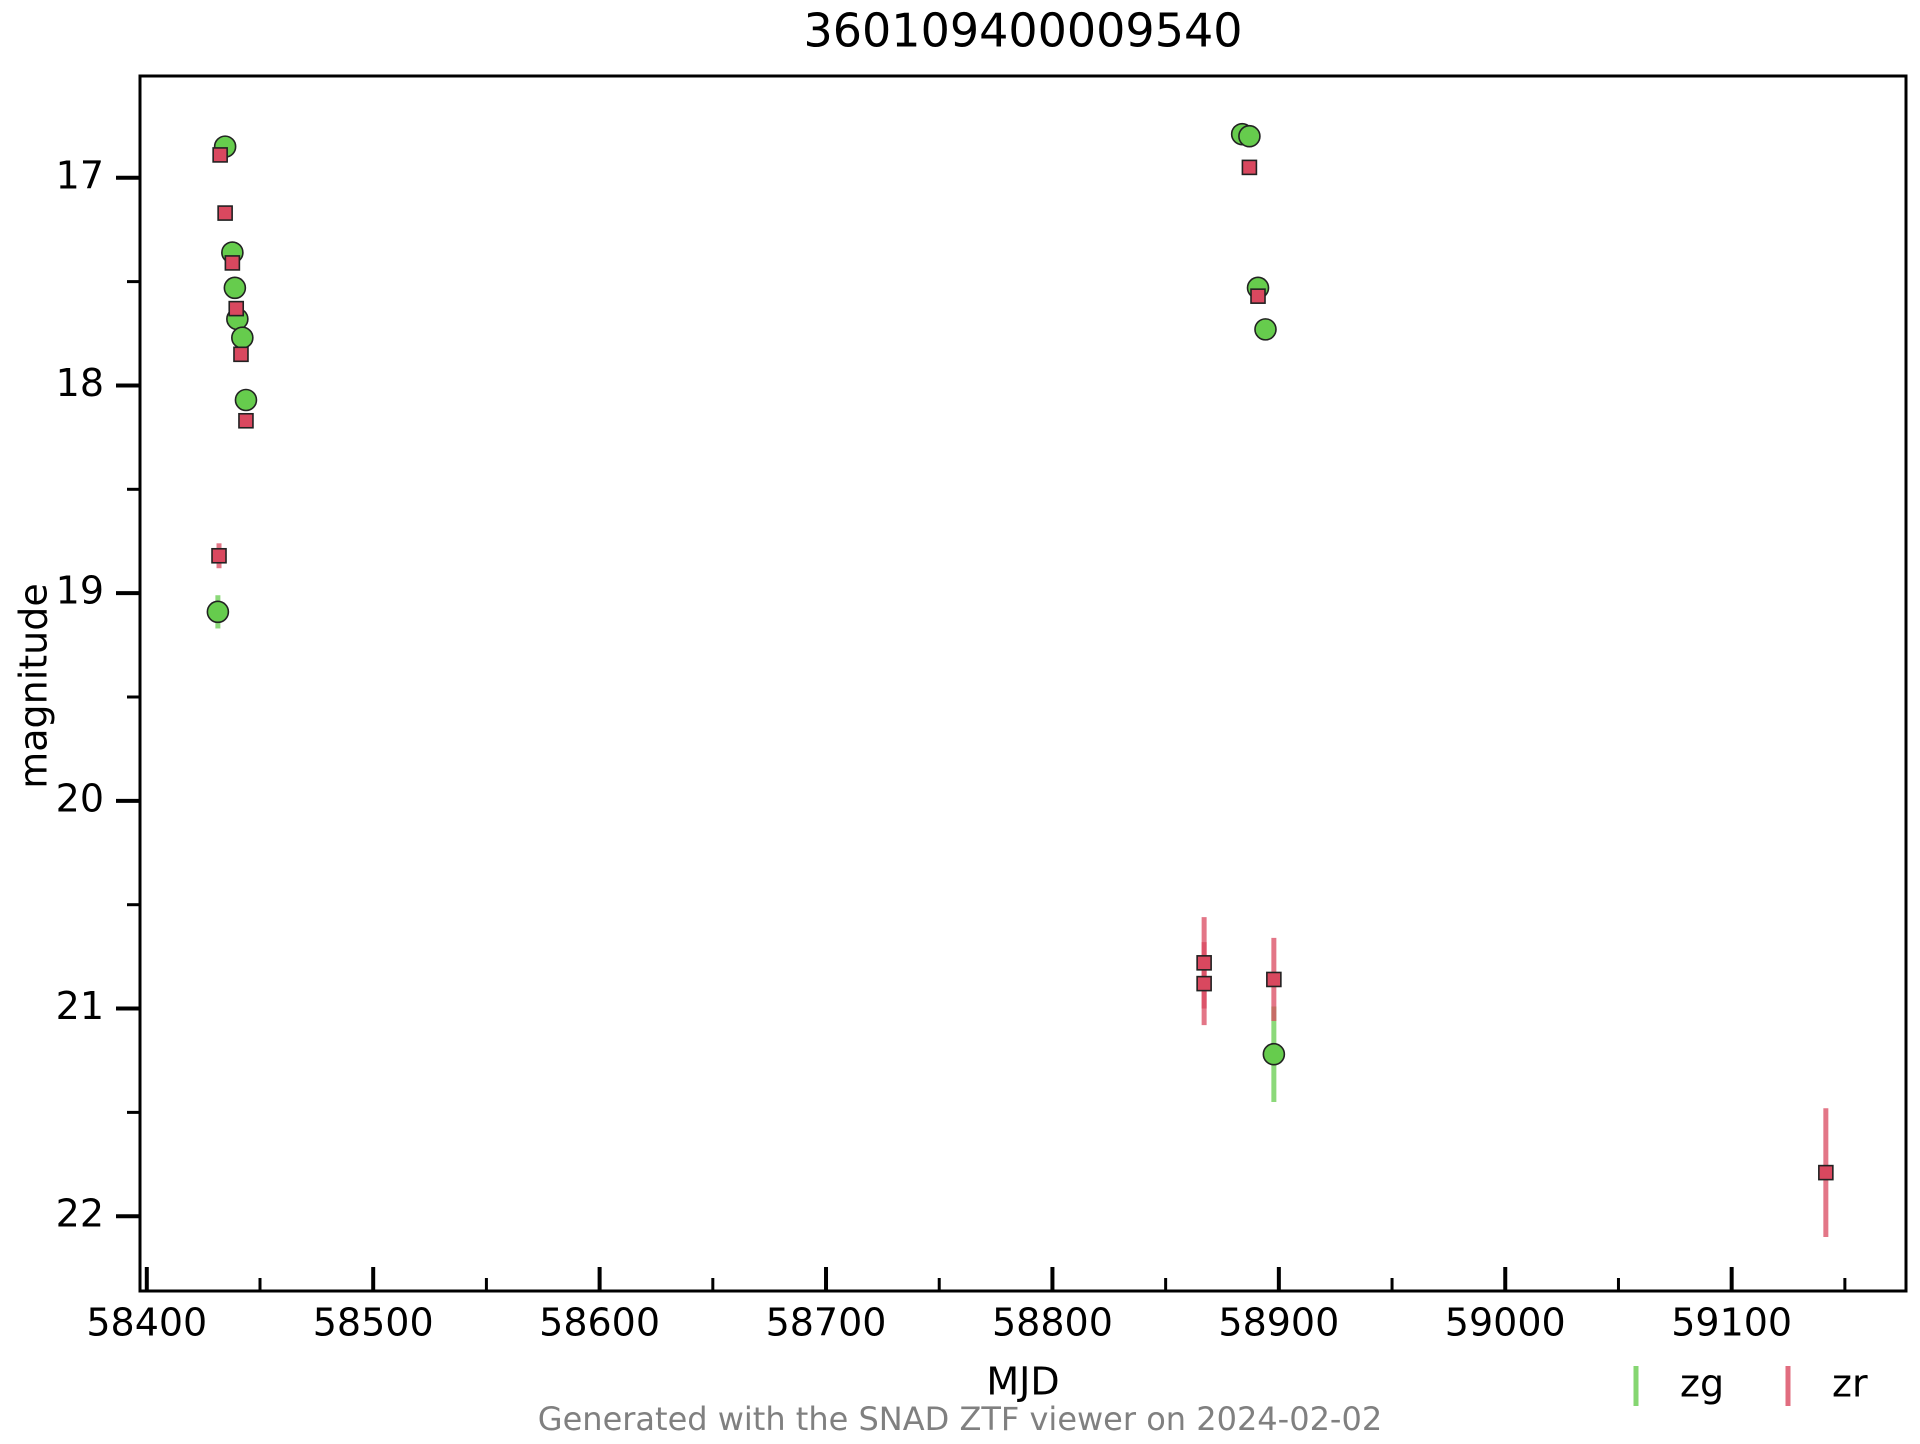 The height and width of the screenshot is (1444, 1920). Describe the element at coordinates (826, 1323) in the screenshot. I see `x-tick-label: 58700` at that location.